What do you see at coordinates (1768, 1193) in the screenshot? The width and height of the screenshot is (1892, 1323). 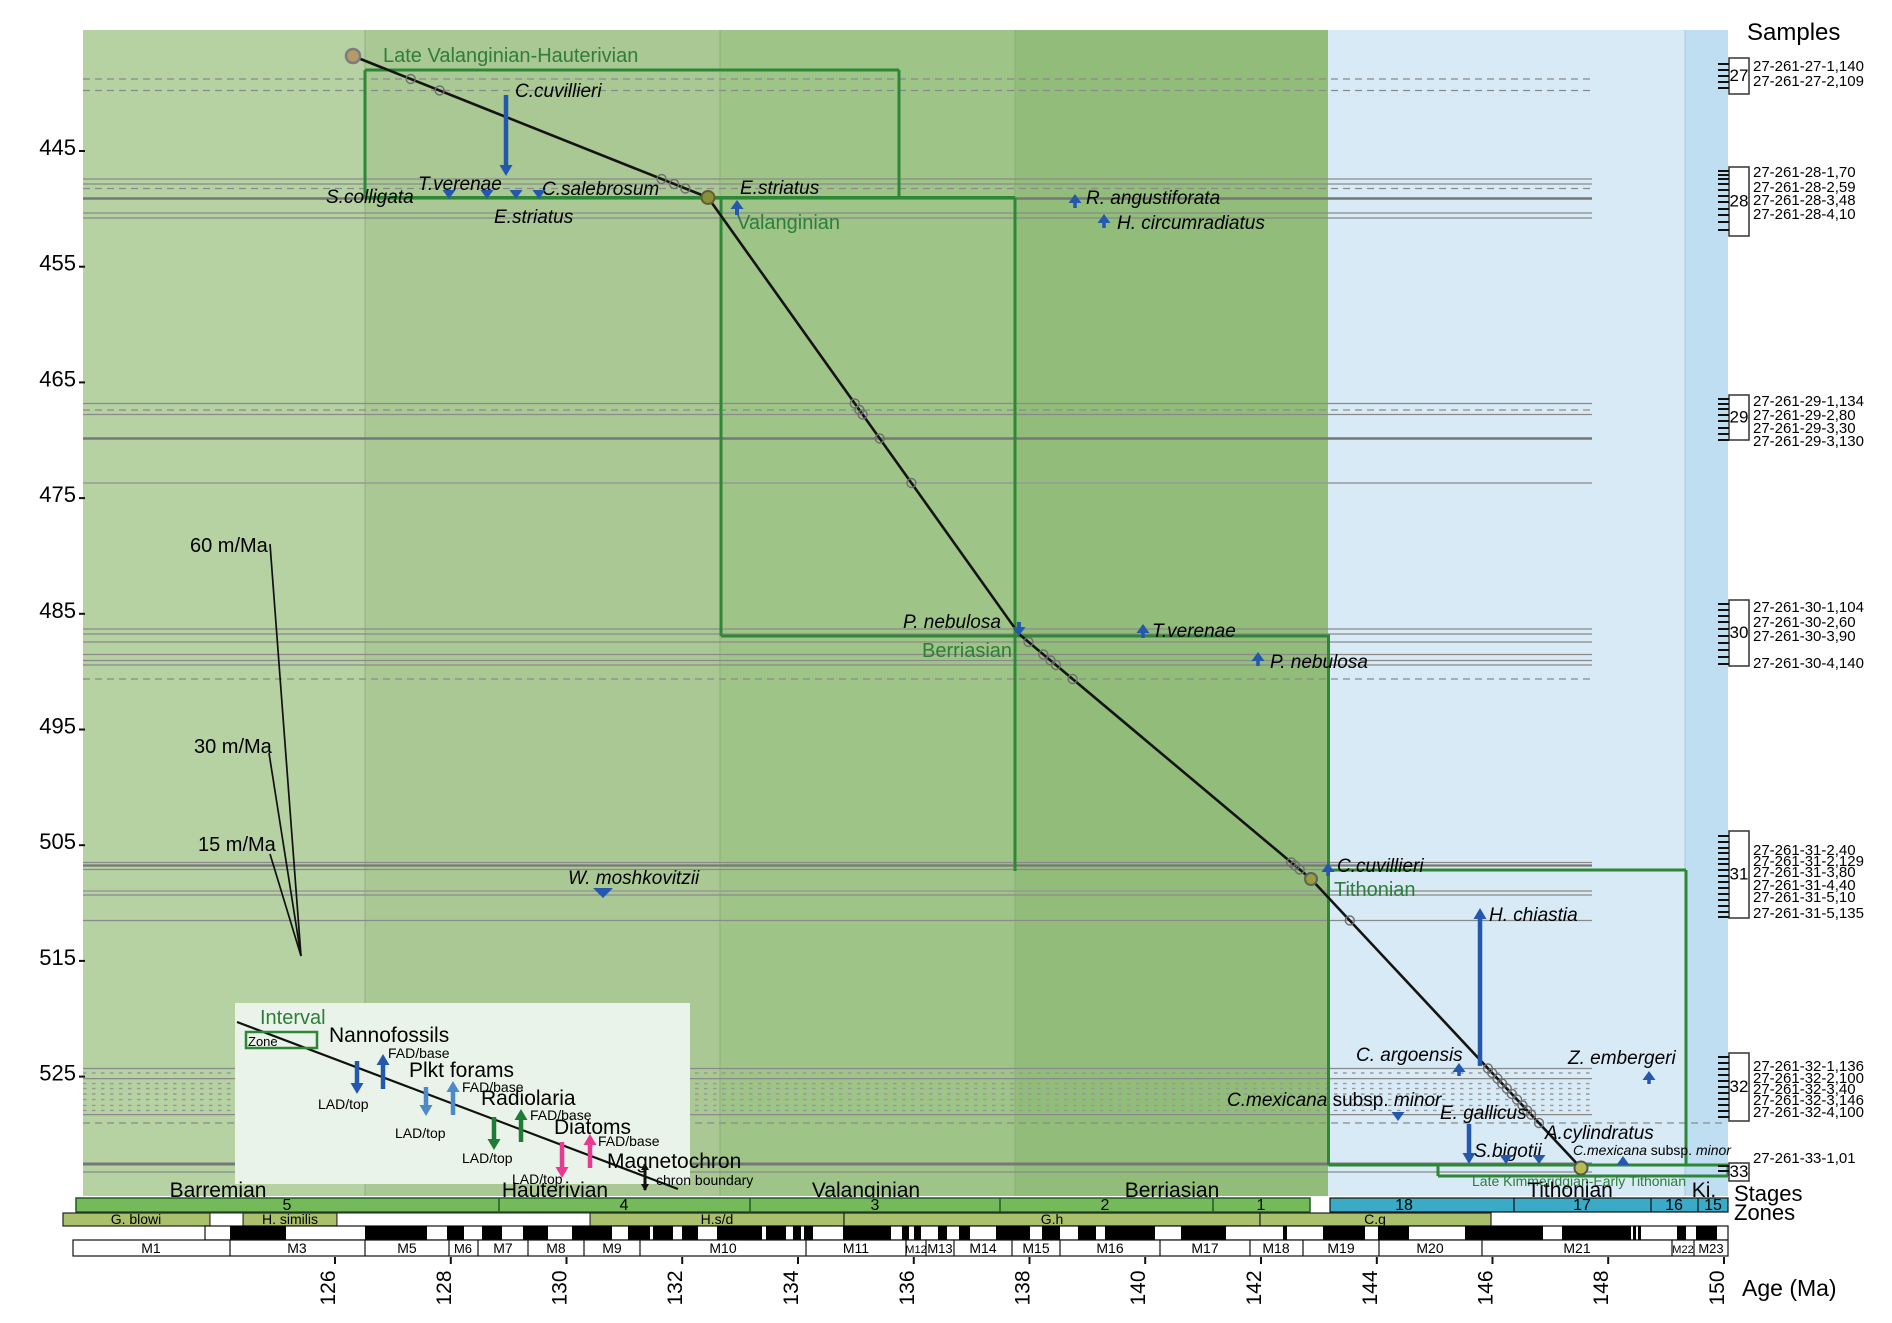 I see `svg-text: Stages` at bounding box center [1768, 1193].